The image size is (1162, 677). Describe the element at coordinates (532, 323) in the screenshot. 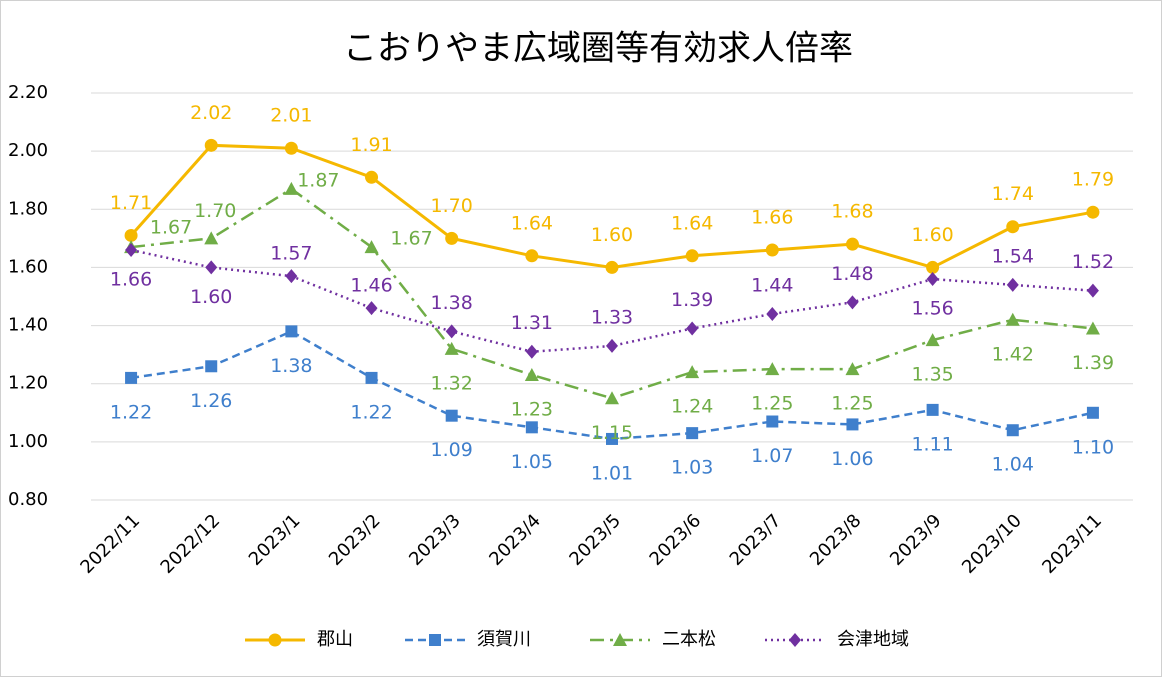

I see `value-label: 1.31` at that location.